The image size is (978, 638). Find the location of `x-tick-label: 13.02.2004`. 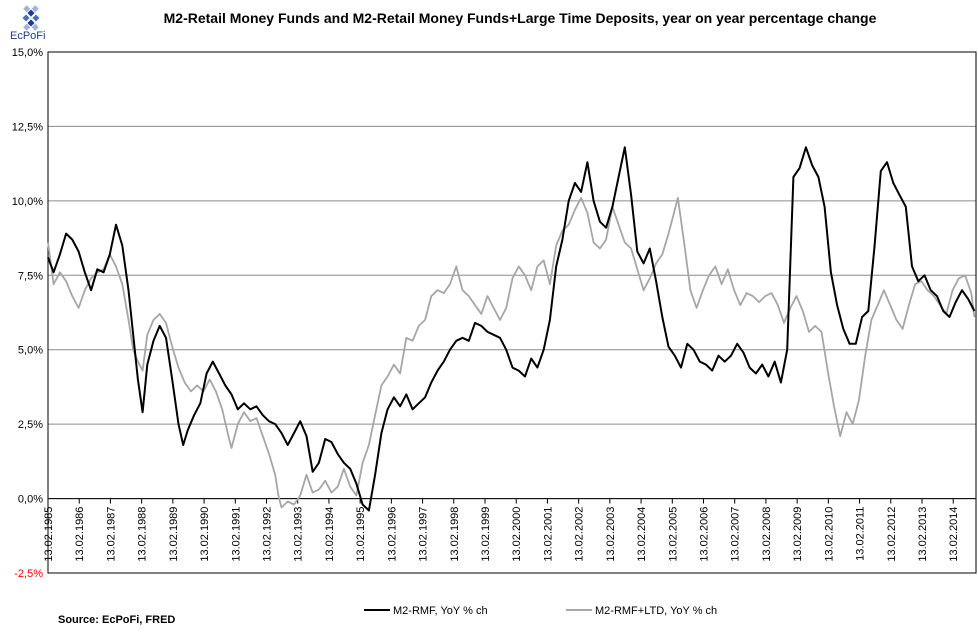

x-tick-label: 13.02.2004 is located at coordinates (642, 534).